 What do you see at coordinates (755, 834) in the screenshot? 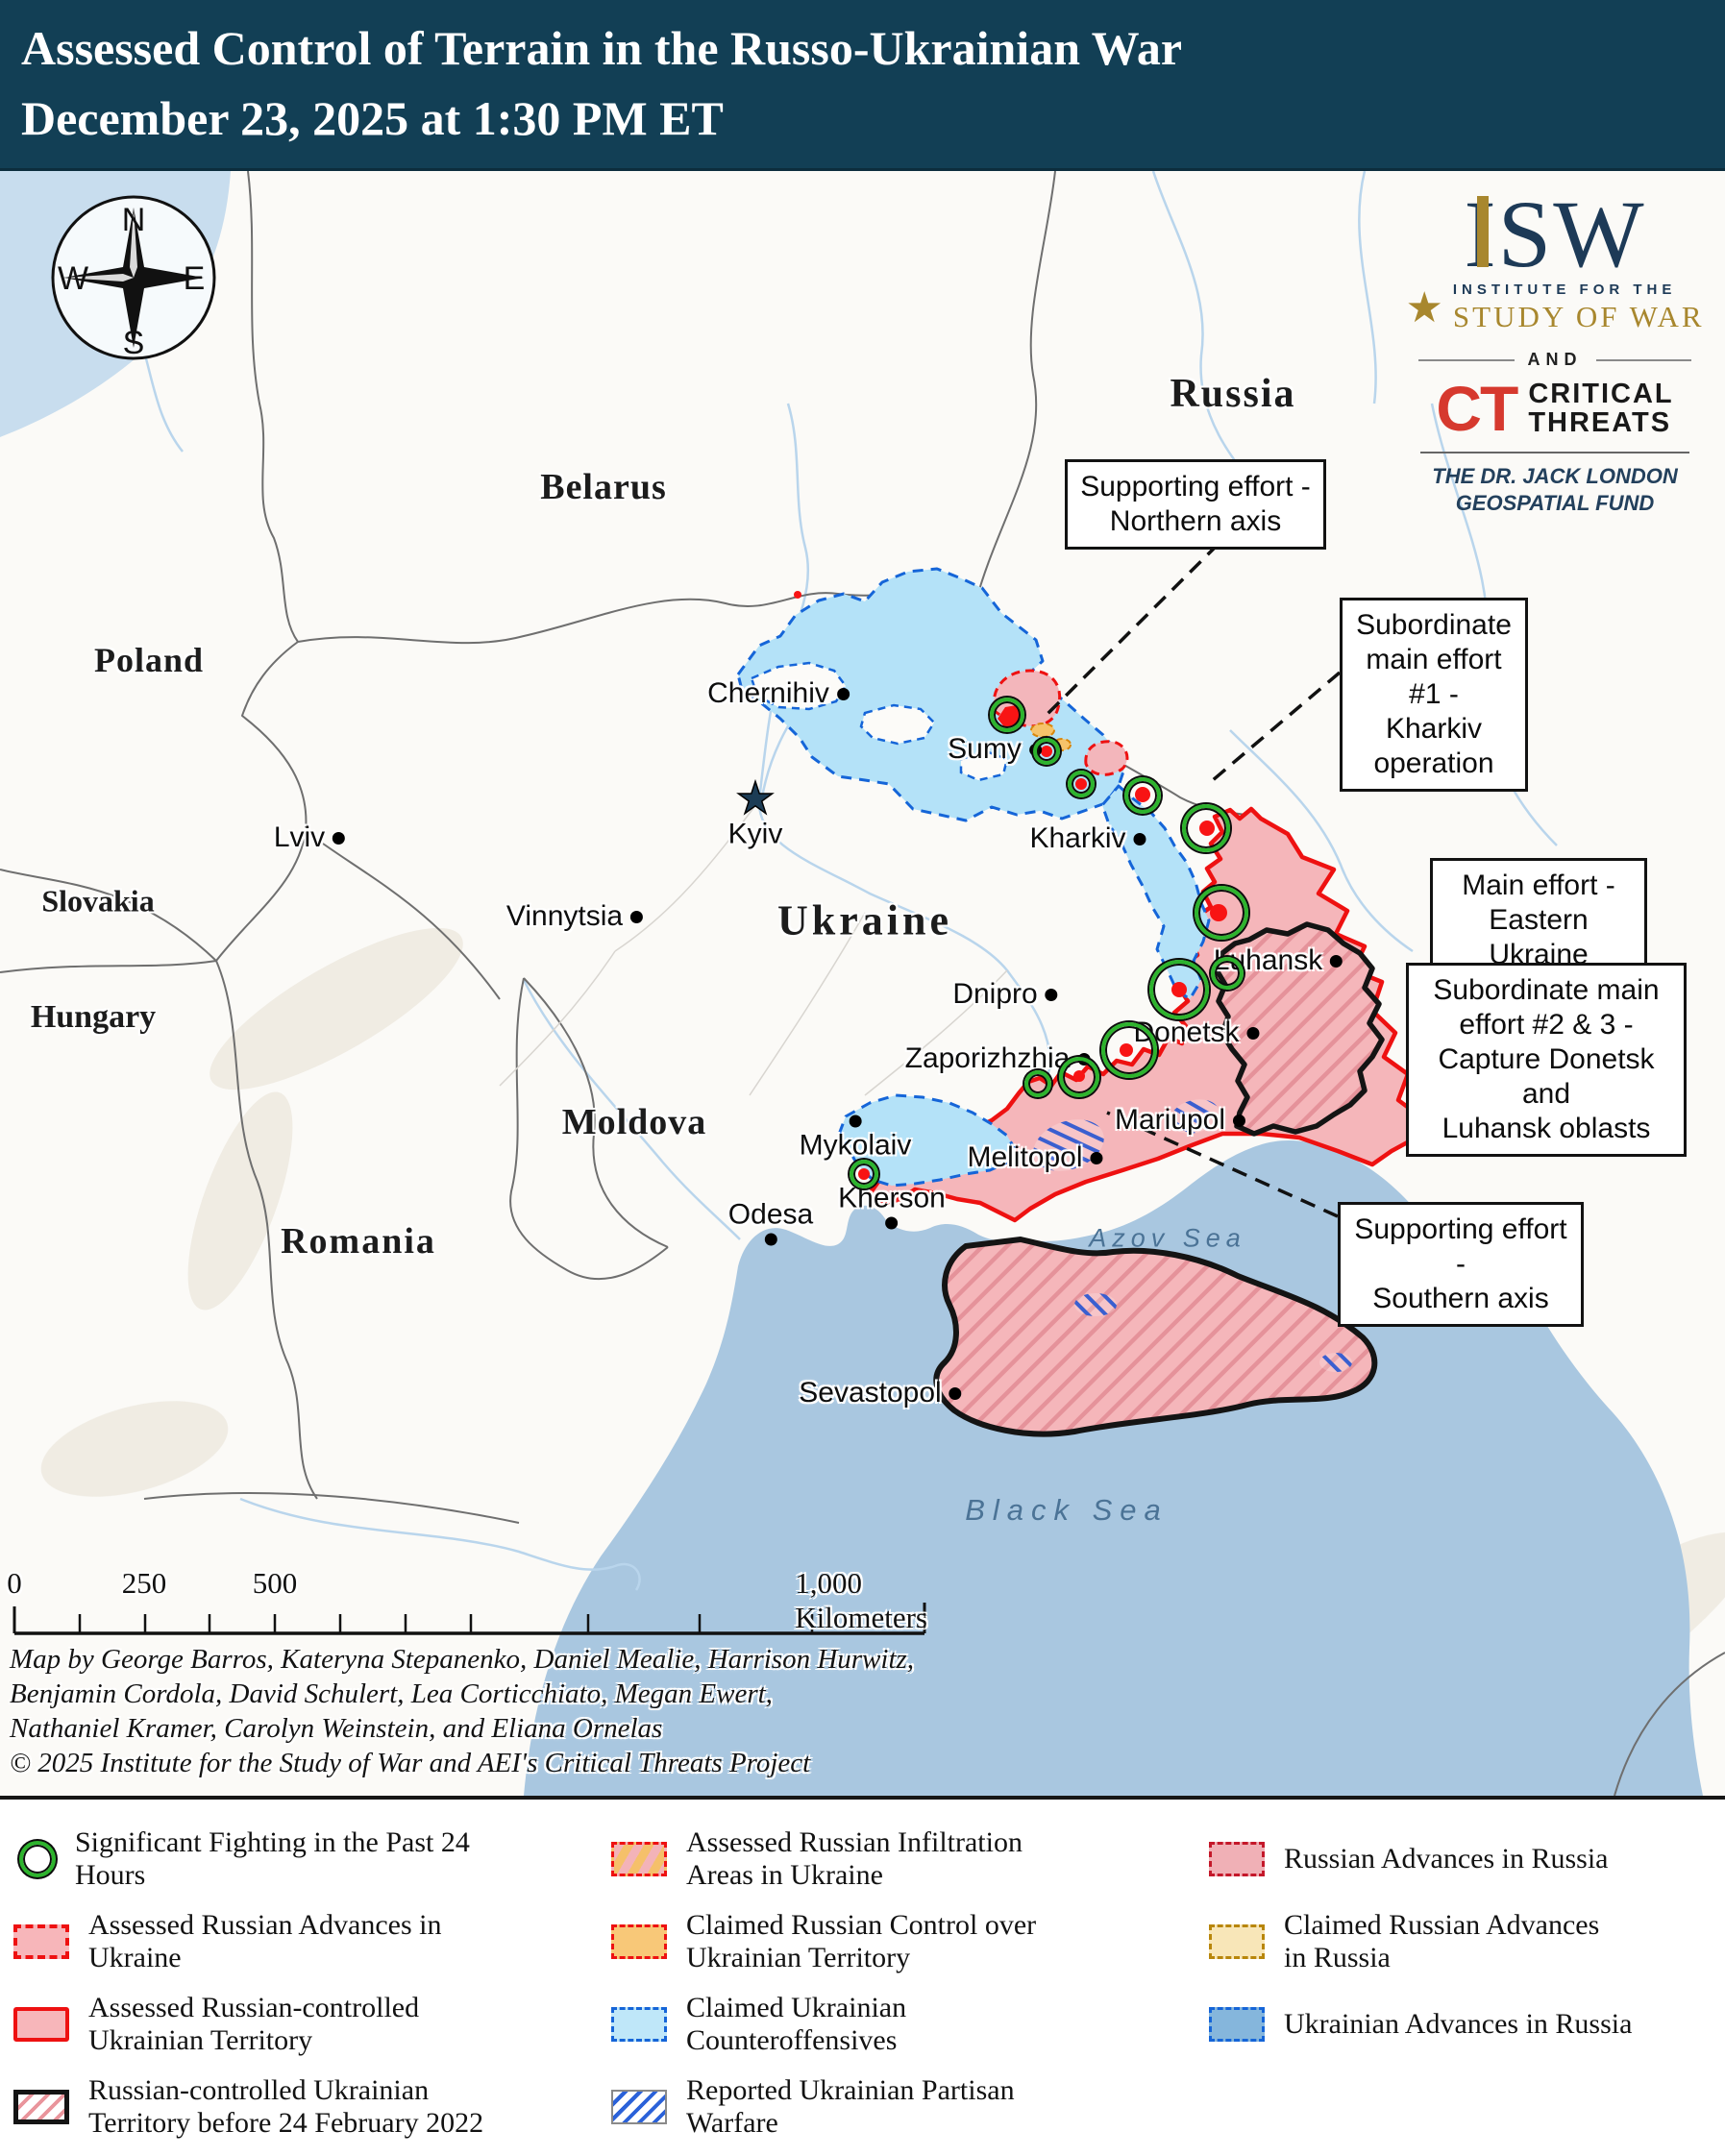
I see `city-name: Kyiv` at bounding box center [755, 834].